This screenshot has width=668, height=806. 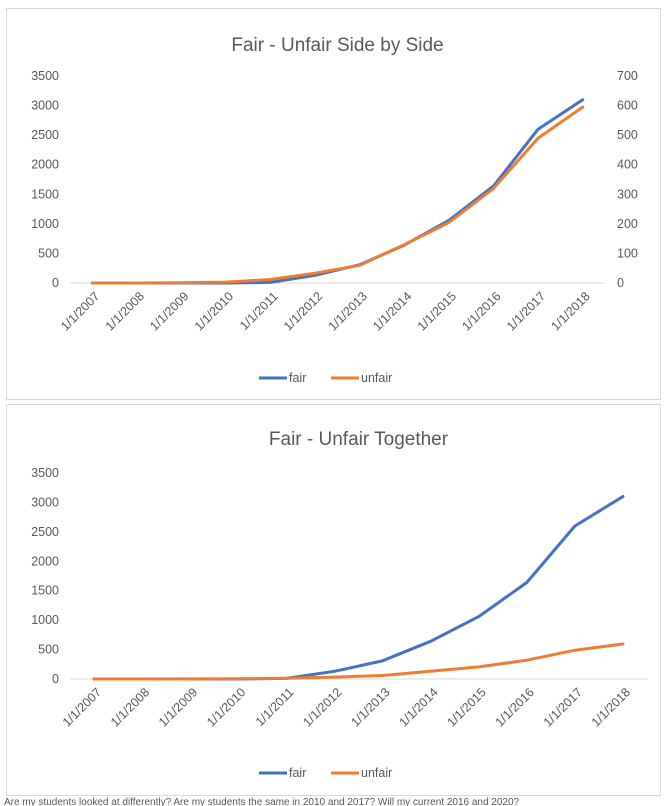 I want to click on y2-tick-label: 300, so click(x=627, y=194).